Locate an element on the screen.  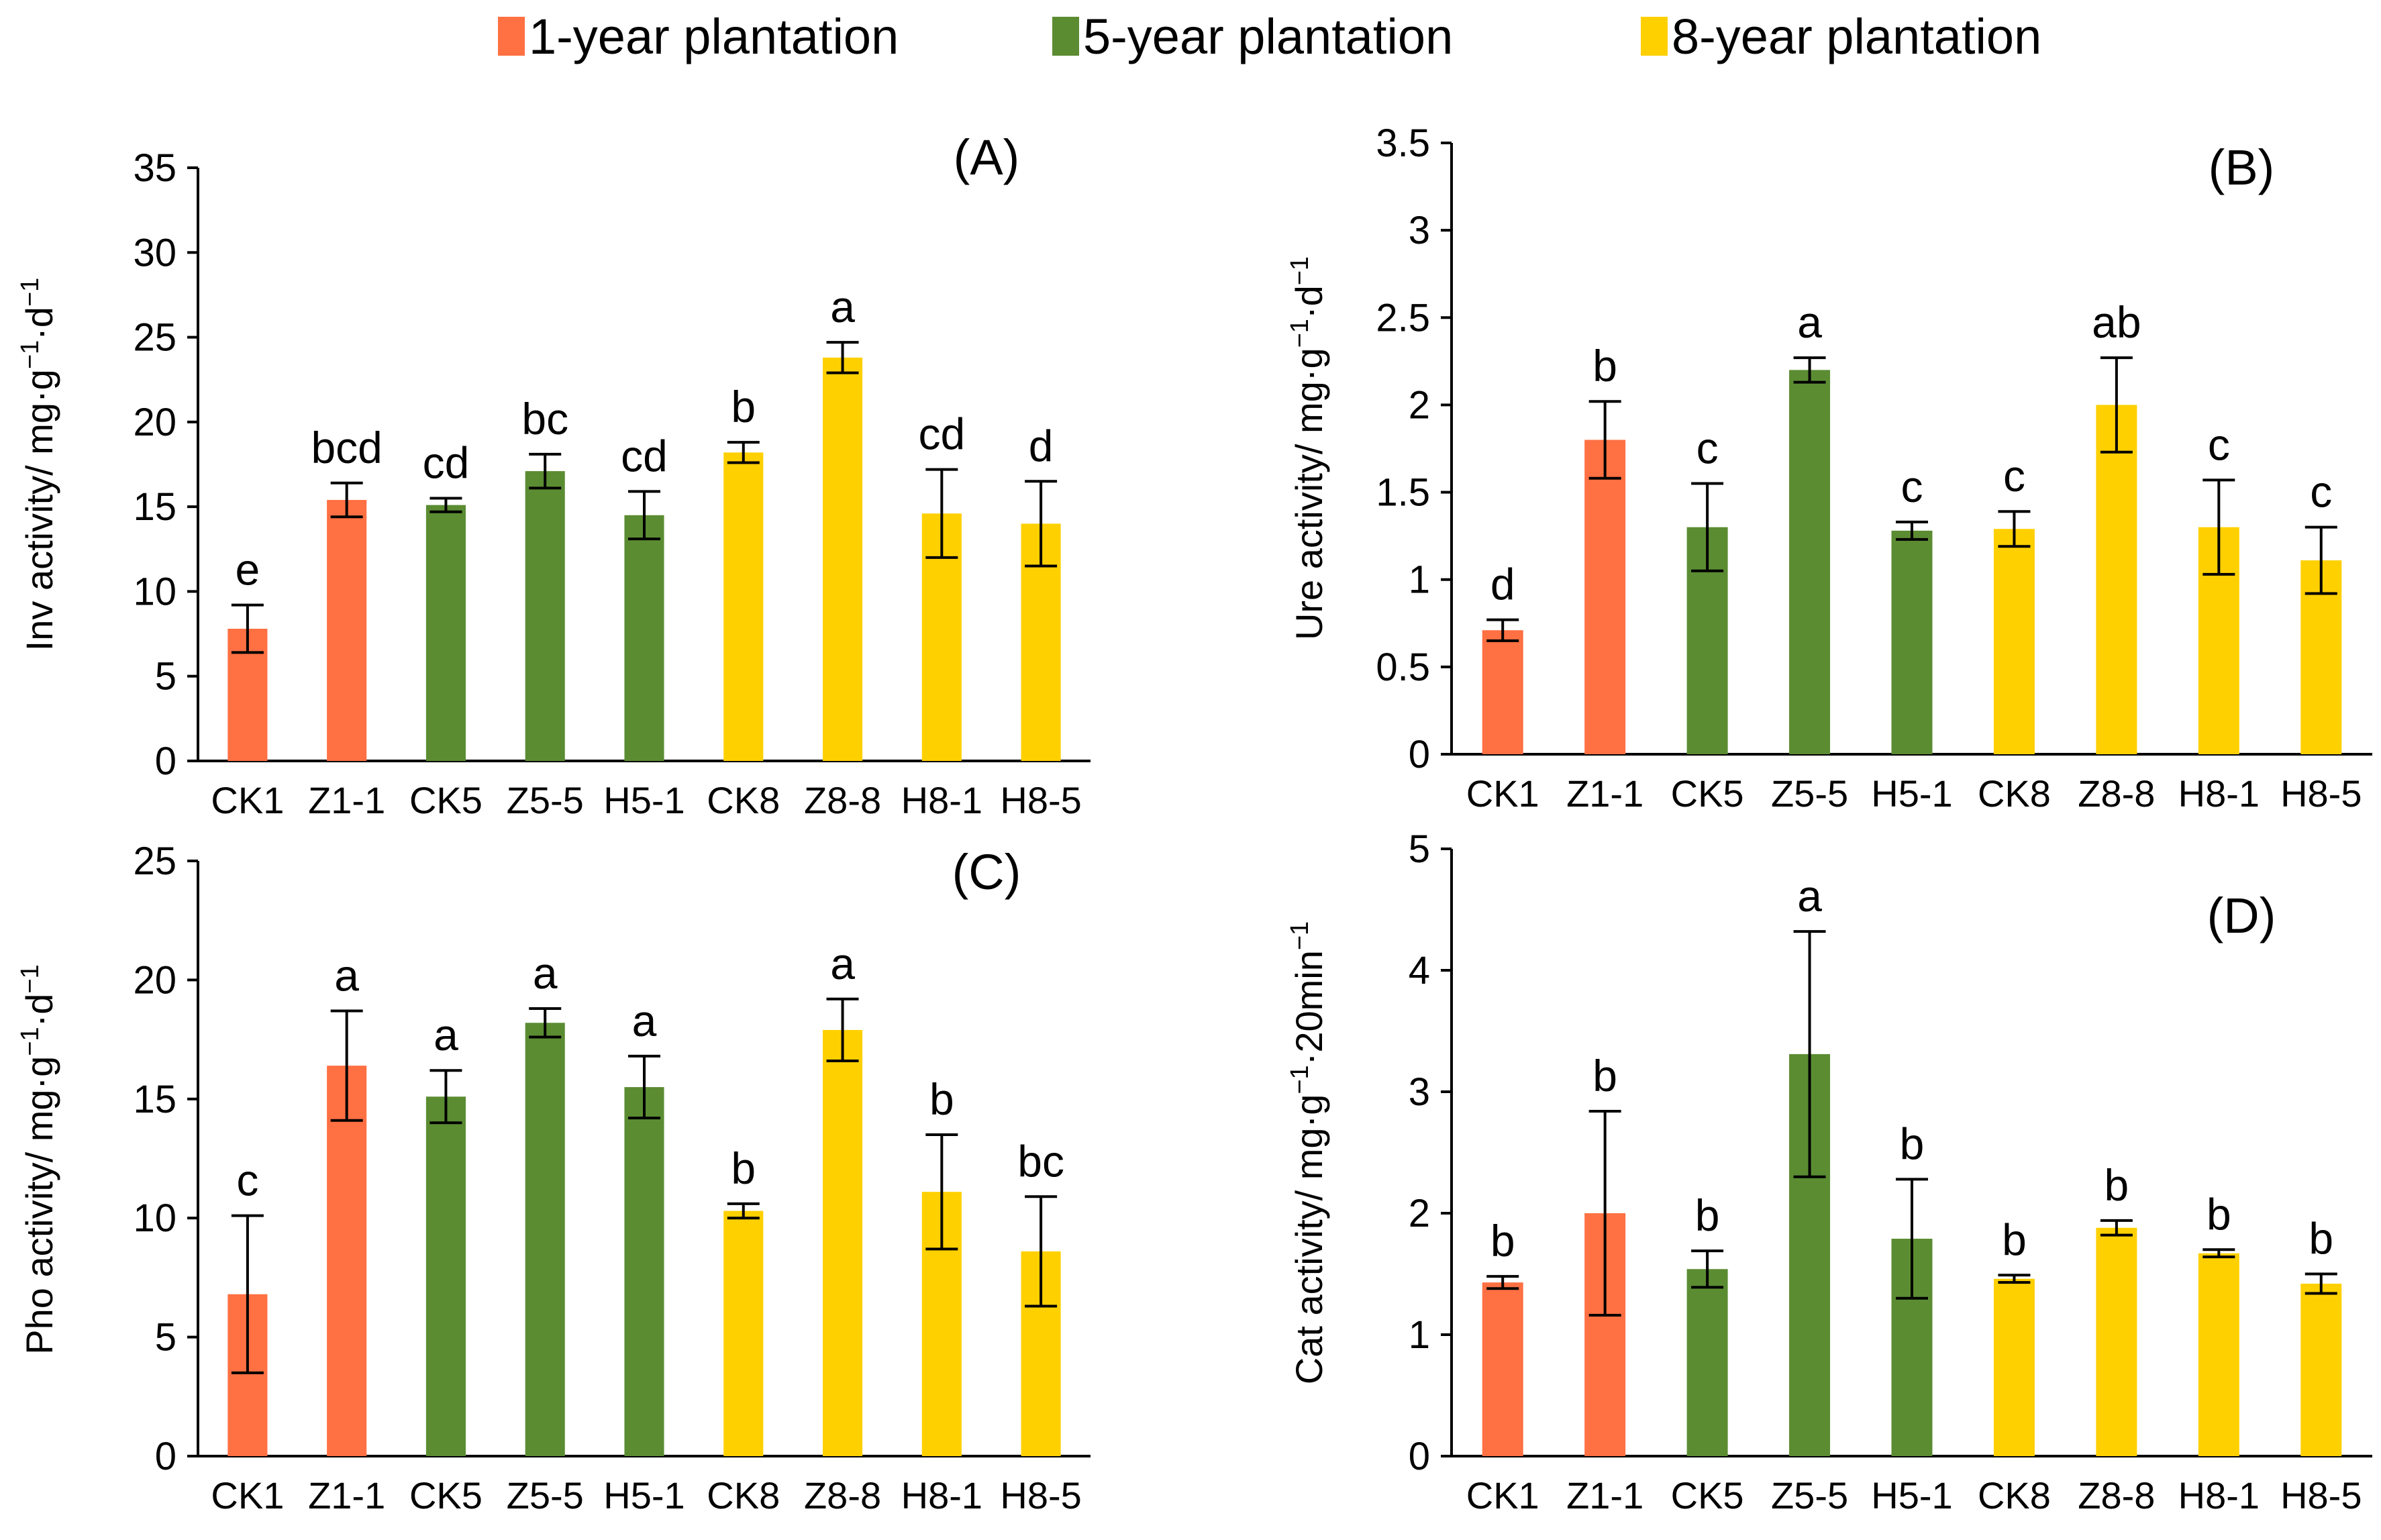
y-axis-label-part: Inv activity/ mg·g is located at coordinates (39, 510).